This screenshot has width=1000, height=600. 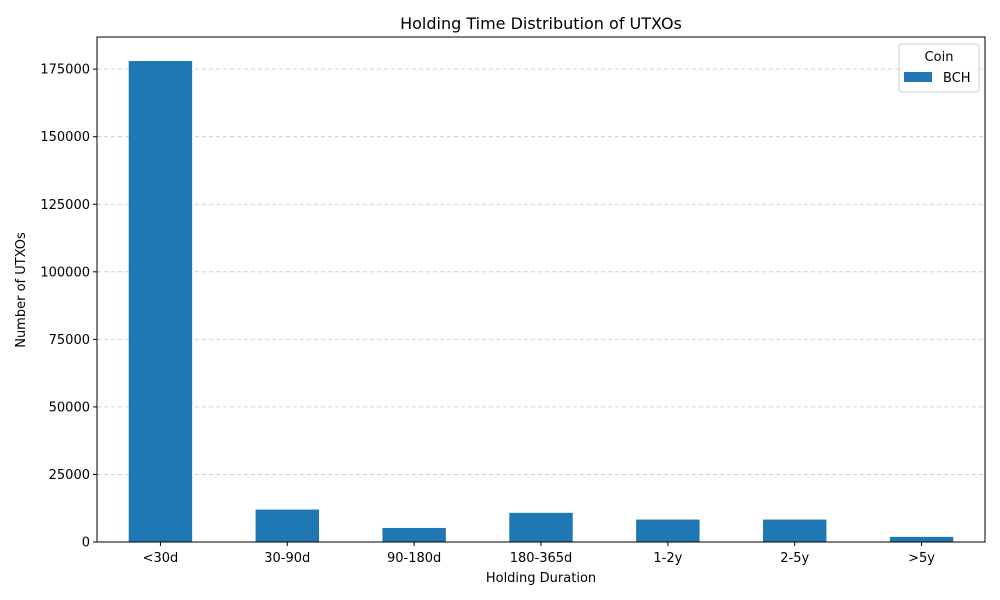 What do you see at coordinates (918, 77) in the screenshot?
I see `legend-swatch` at bounding box center [918, 77].